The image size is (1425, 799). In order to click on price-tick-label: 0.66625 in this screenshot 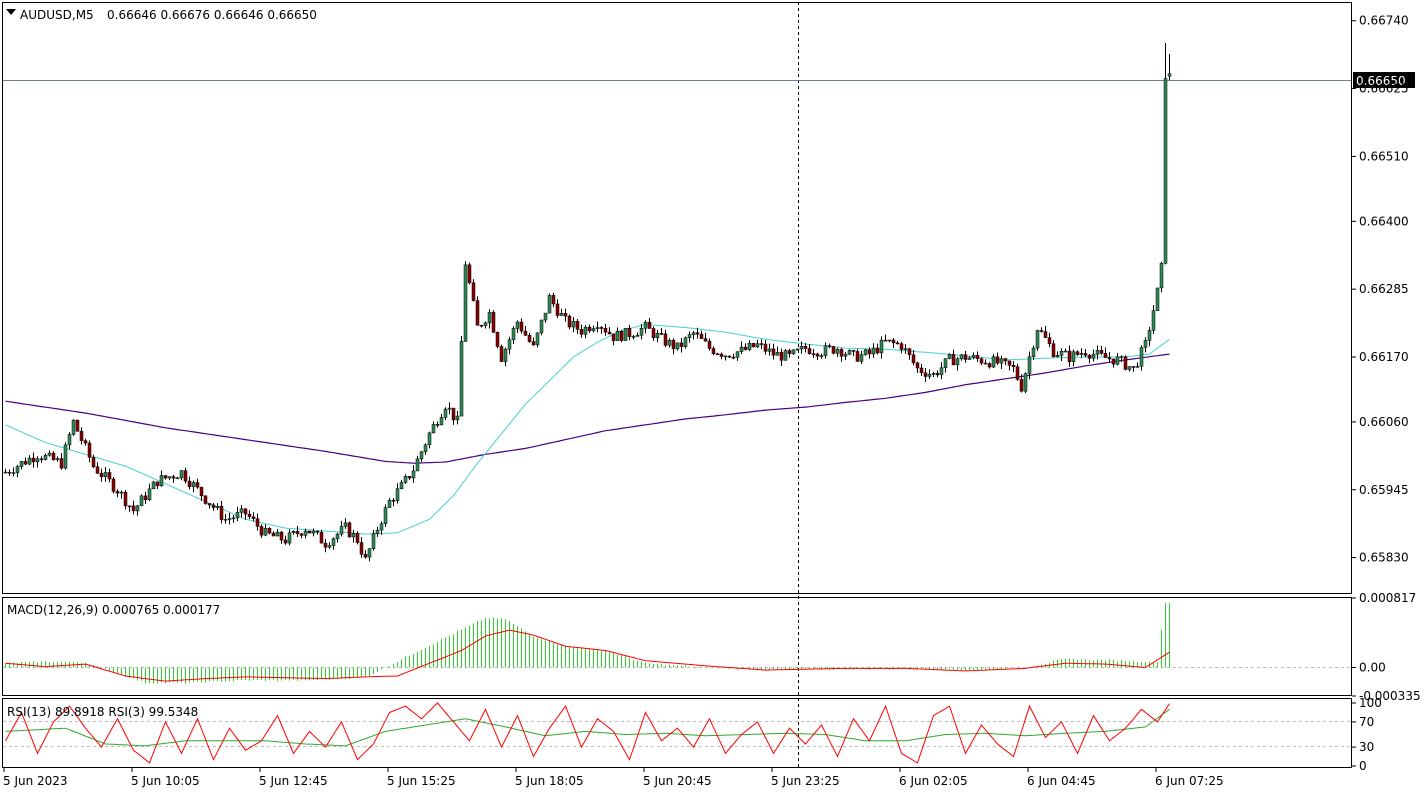, I will do `click(1384, 89)`.